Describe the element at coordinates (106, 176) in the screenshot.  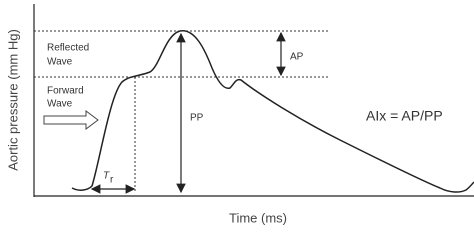
I see `tr-label: T` at that location.